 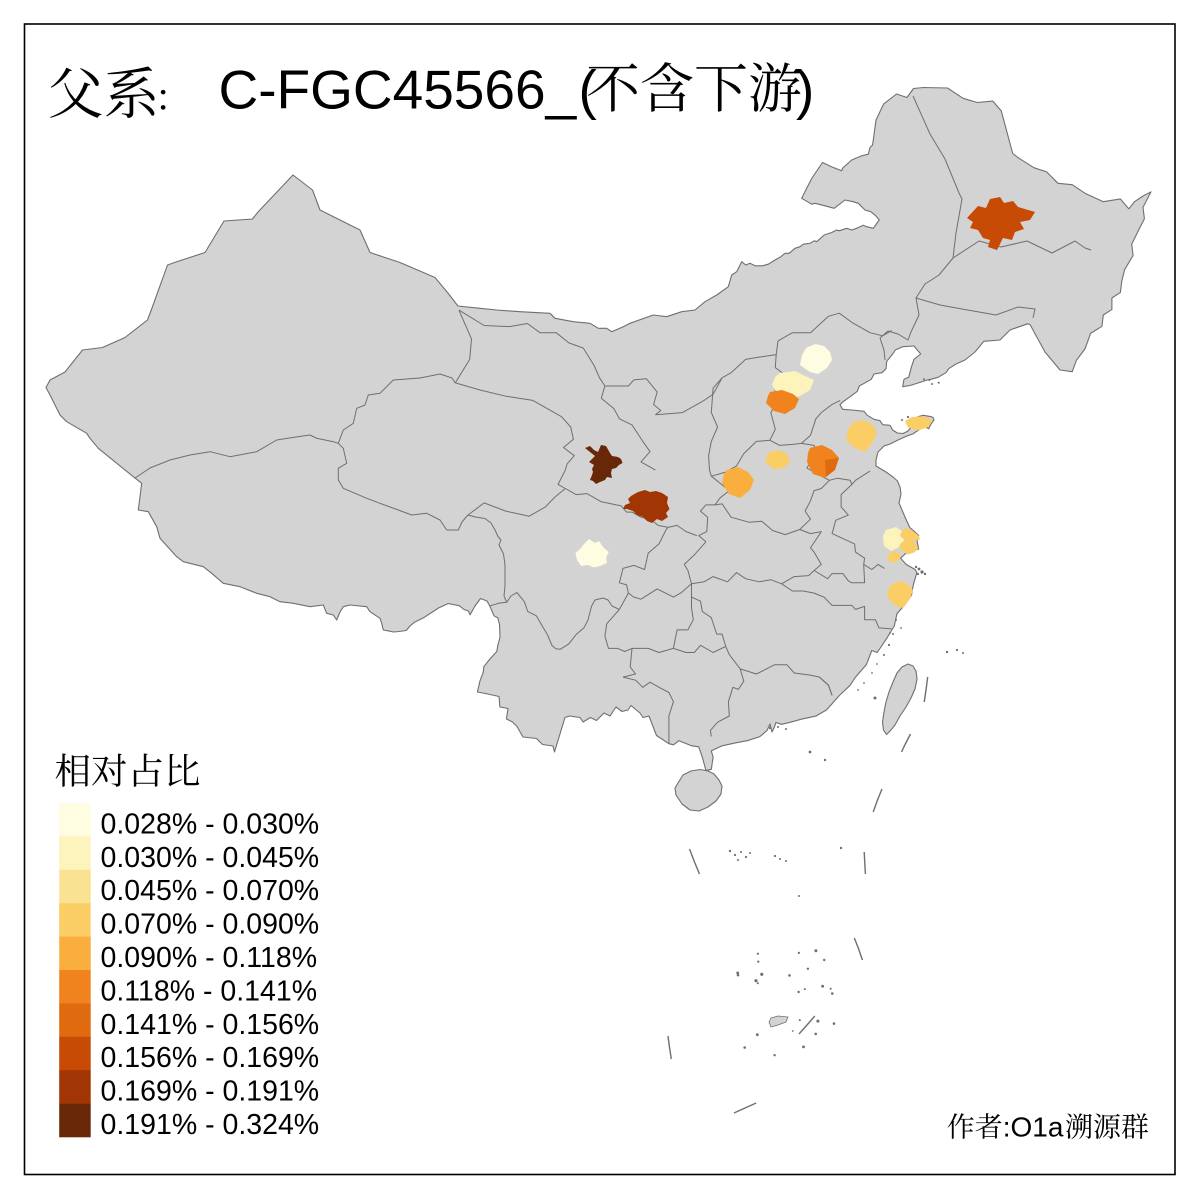 I want to click on svg-text: 0.070% - 0.090%, so click(x=210, y=925).